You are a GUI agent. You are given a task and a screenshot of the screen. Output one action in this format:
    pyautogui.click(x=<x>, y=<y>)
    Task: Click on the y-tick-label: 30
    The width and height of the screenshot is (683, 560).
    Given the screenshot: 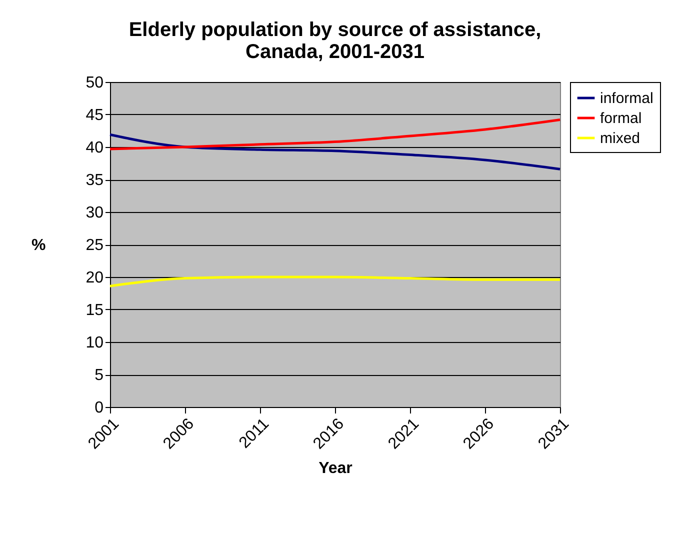 What is the action you would take?
    pyautogui.click(x=95, y=213)
    